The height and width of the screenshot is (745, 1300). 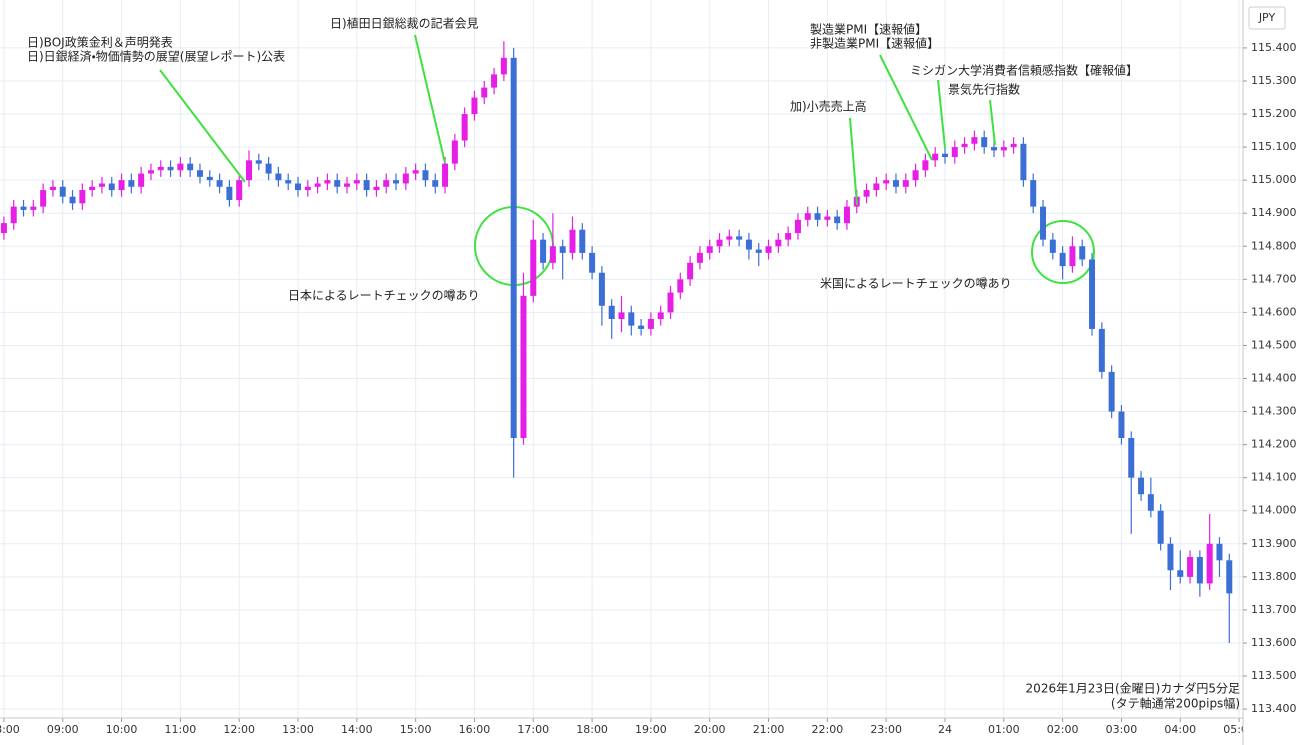 I want to click on price-axis-panel, so click(x=1271, y=372).